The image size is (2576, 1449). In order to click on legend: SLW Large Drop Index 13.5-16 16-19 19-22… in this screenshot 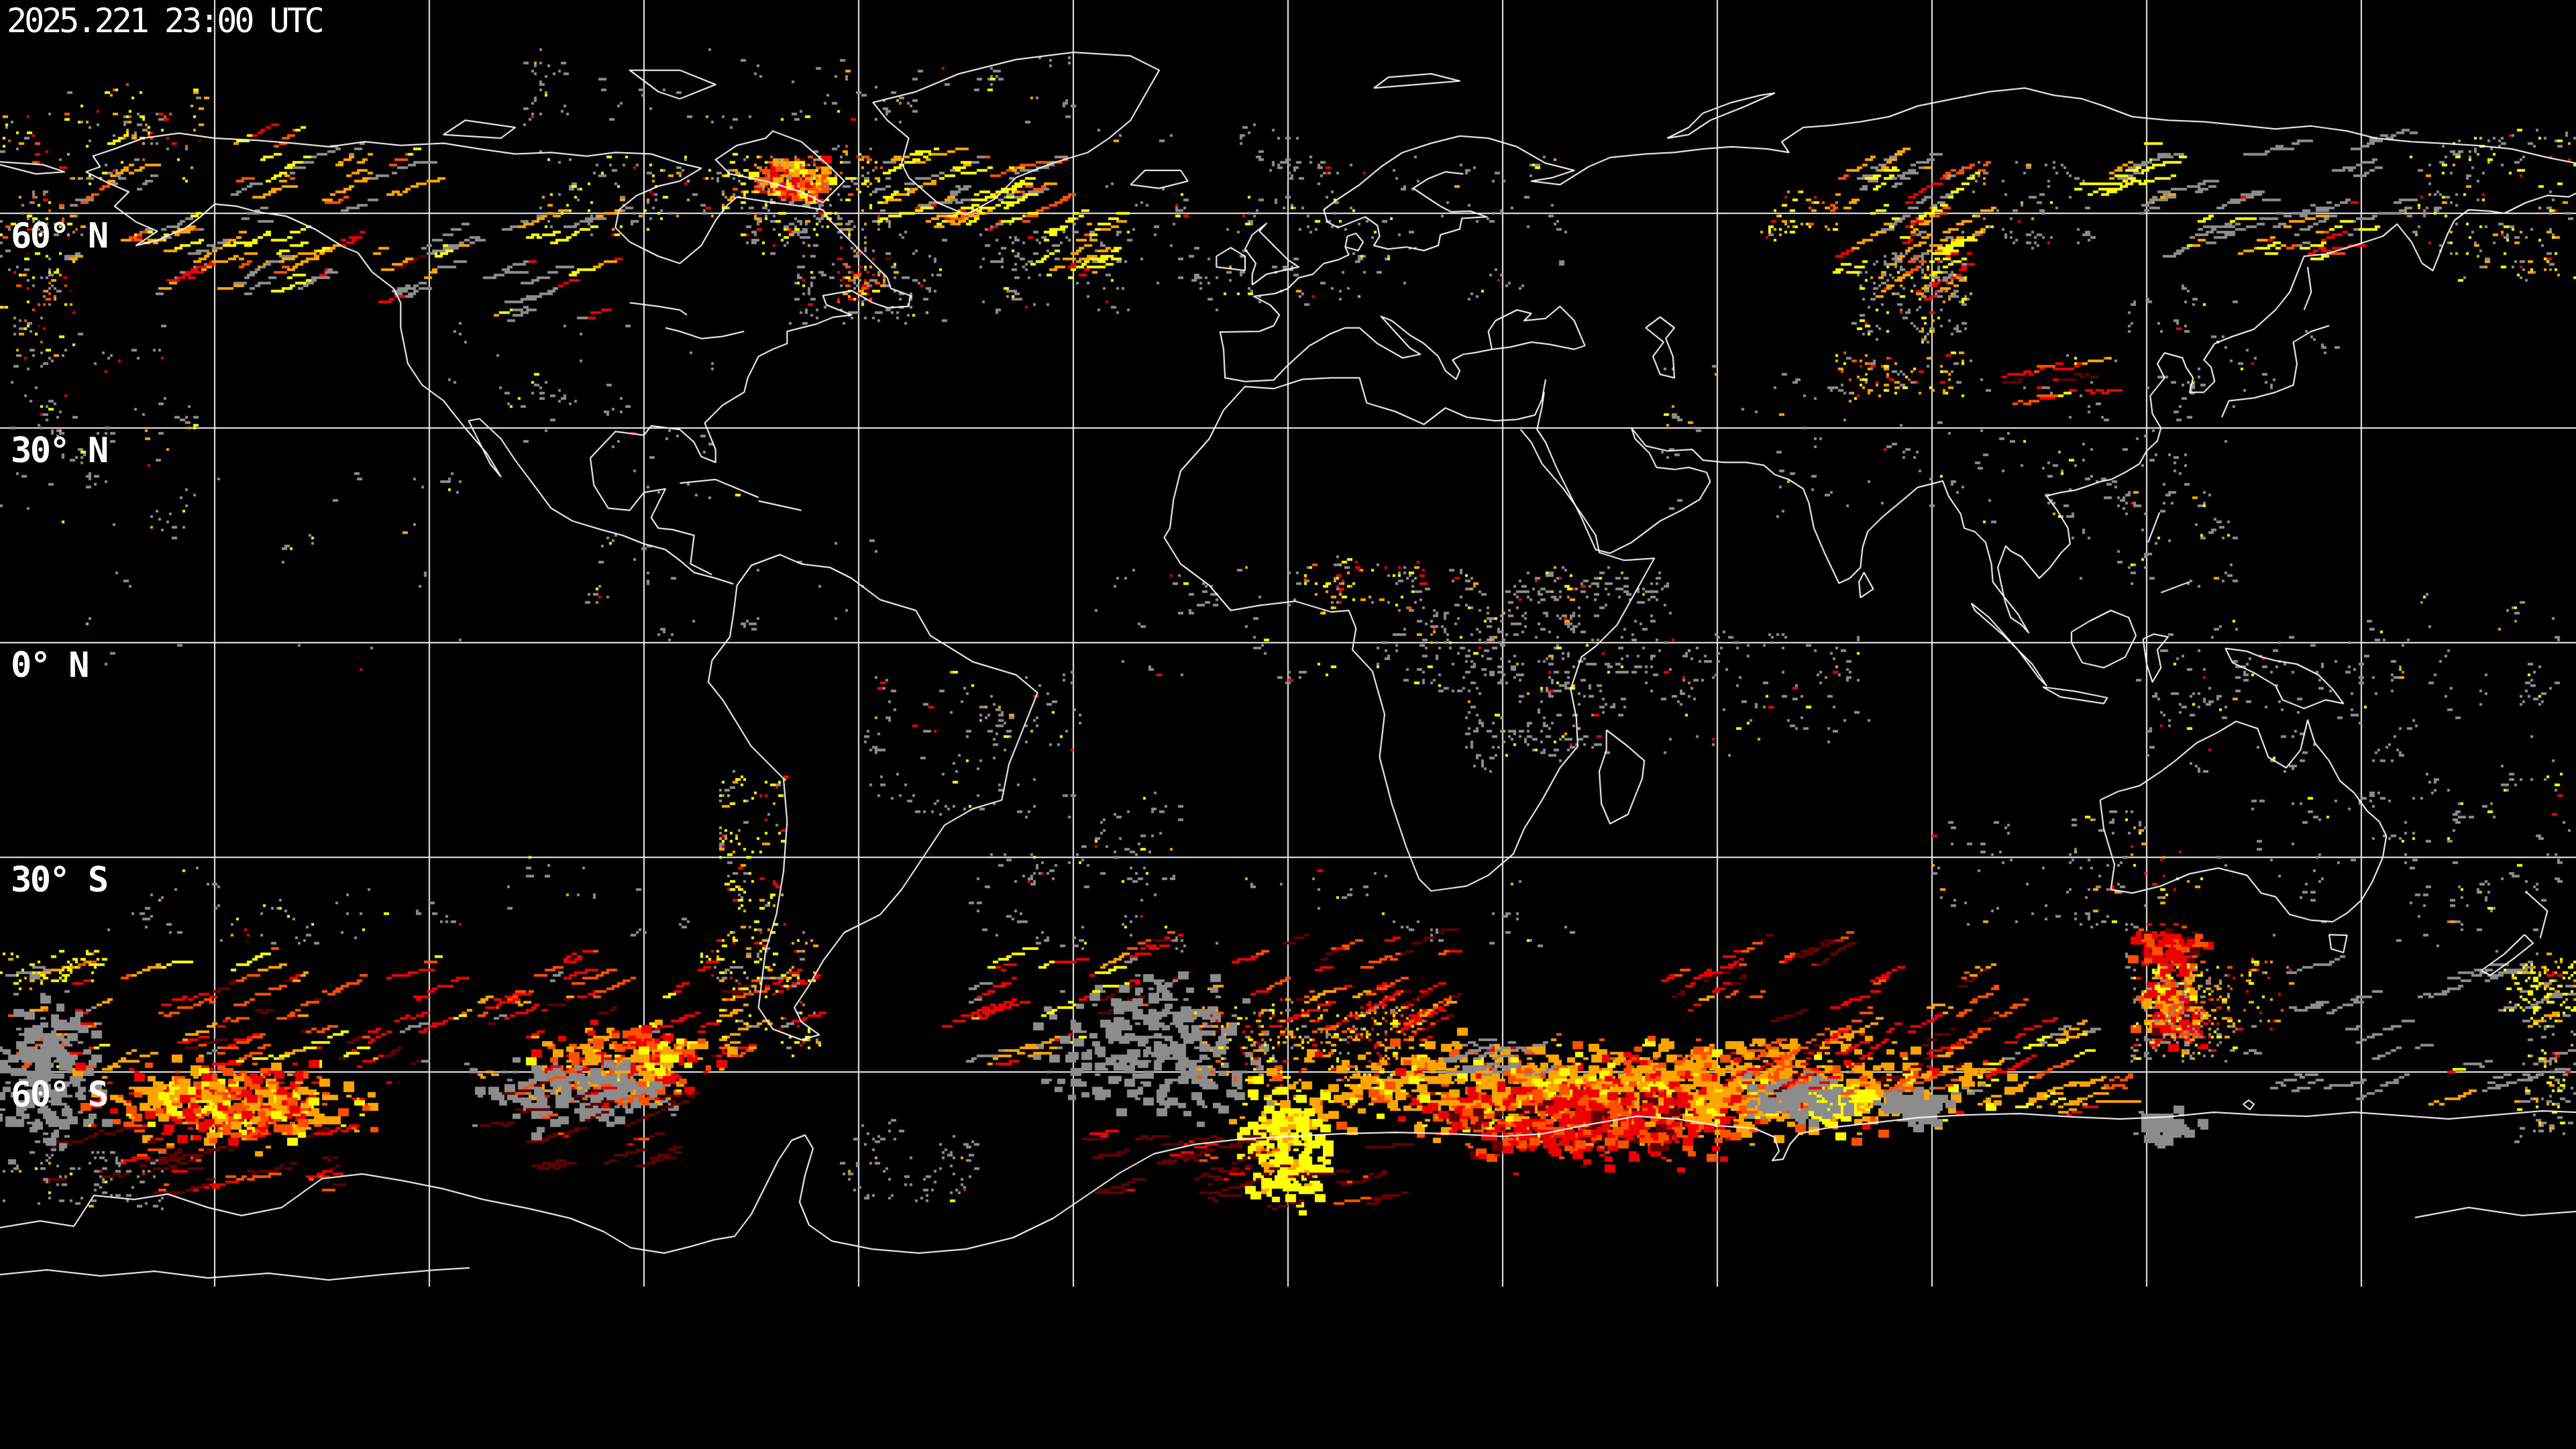, I will do `click(1288, 1368)`.